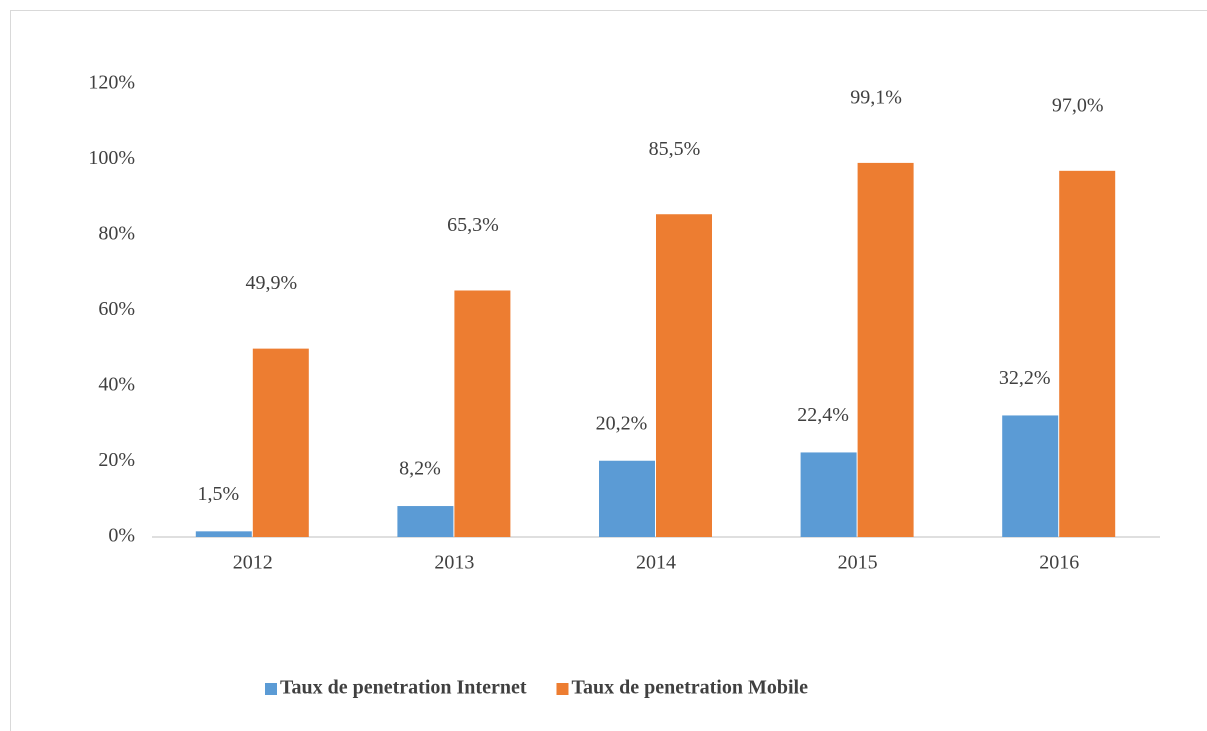 The image size is (1207, 731). What do you see at coordinates (218, 494) in the screenshot?
I see `data-label: 1,5%` at bounding box center [218, 494].